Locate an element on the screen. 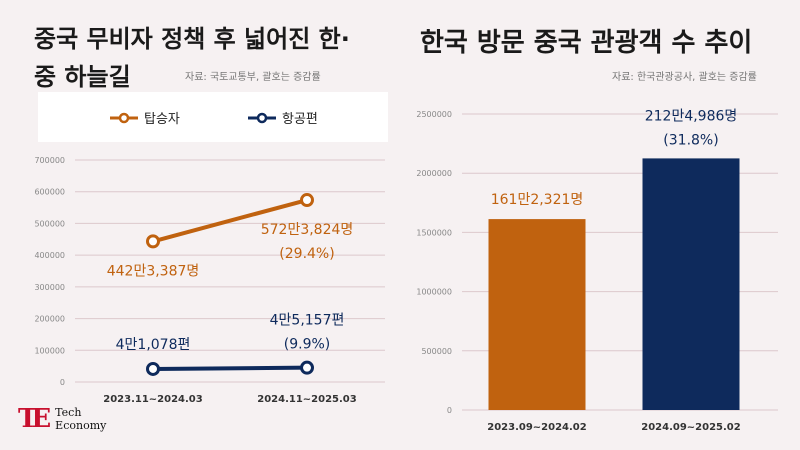 The width and height of the screenshot is (800, 450). left-chart-source: 자료: 국토교통부, 괄호는 증감률 is located at coordinates (253, 77).